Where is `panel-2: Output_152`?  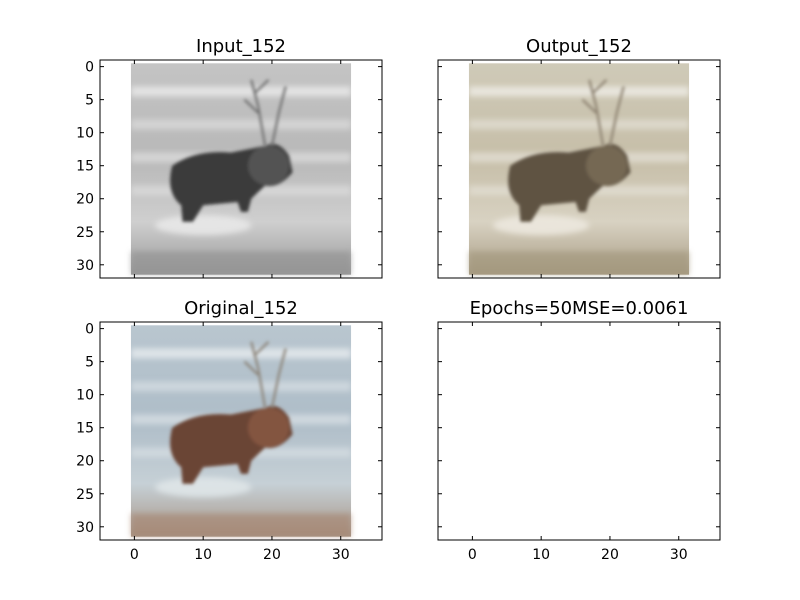 panel-2: Output_152 is located at coordinates (579, 157).